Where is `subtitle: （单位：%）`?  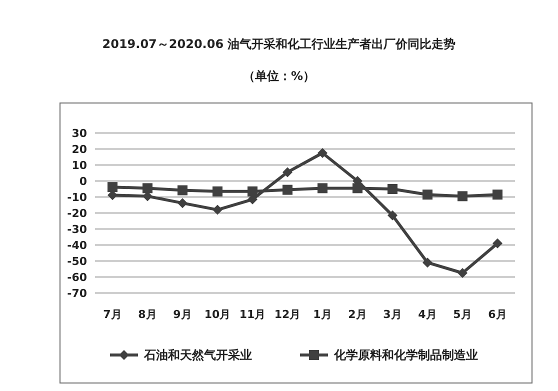
subtitle: （单位：%） is located at coordinates (279, 76).